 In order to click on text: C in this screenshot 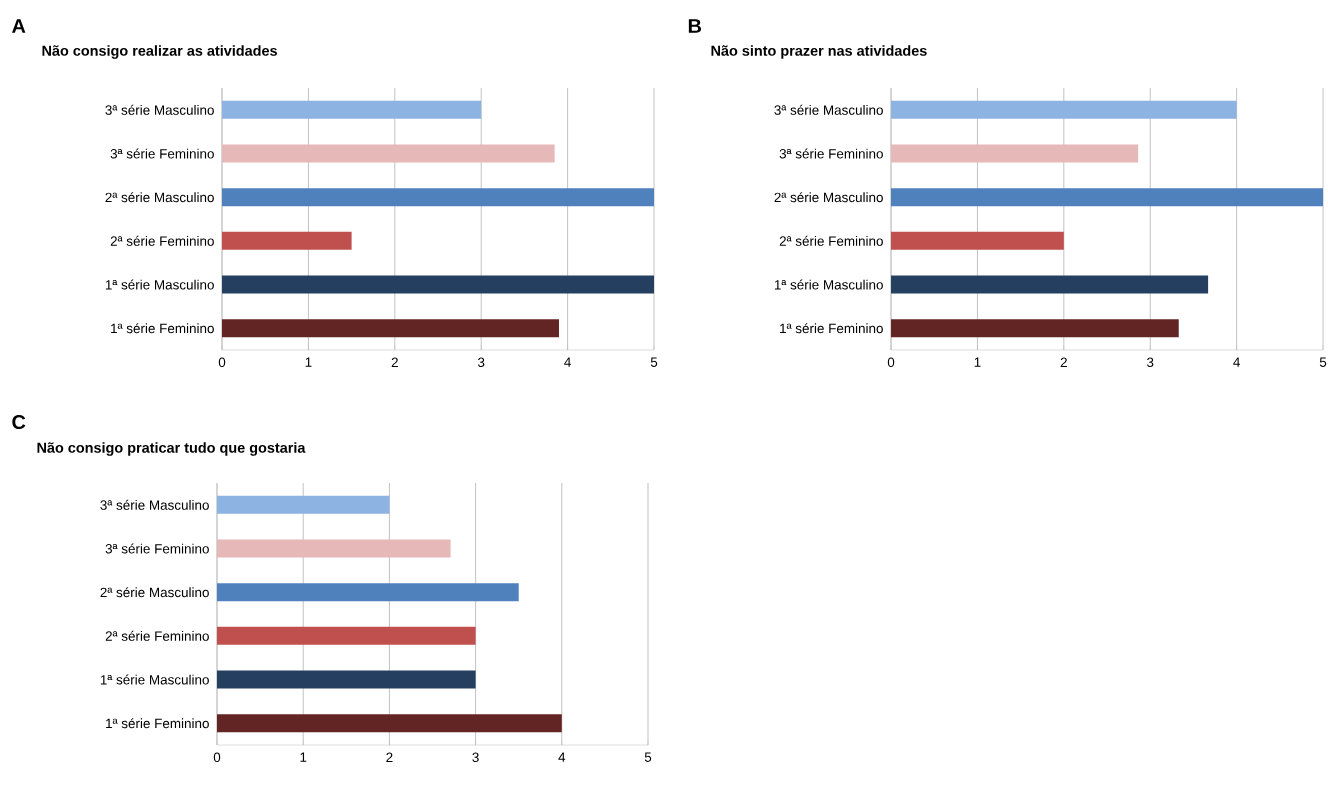, I will do `click(19, 422)`.